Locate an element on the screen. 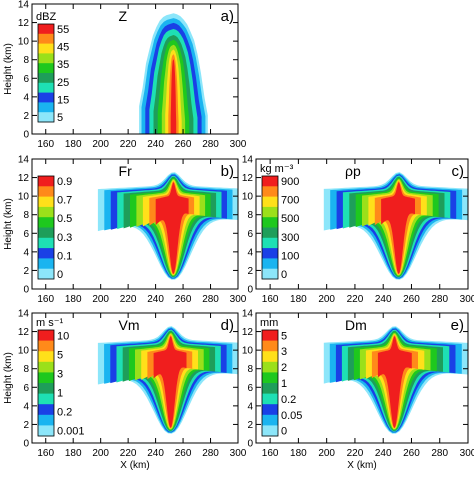  colorbar-tick-label: 0.2 is located at coordinates (288, 400).